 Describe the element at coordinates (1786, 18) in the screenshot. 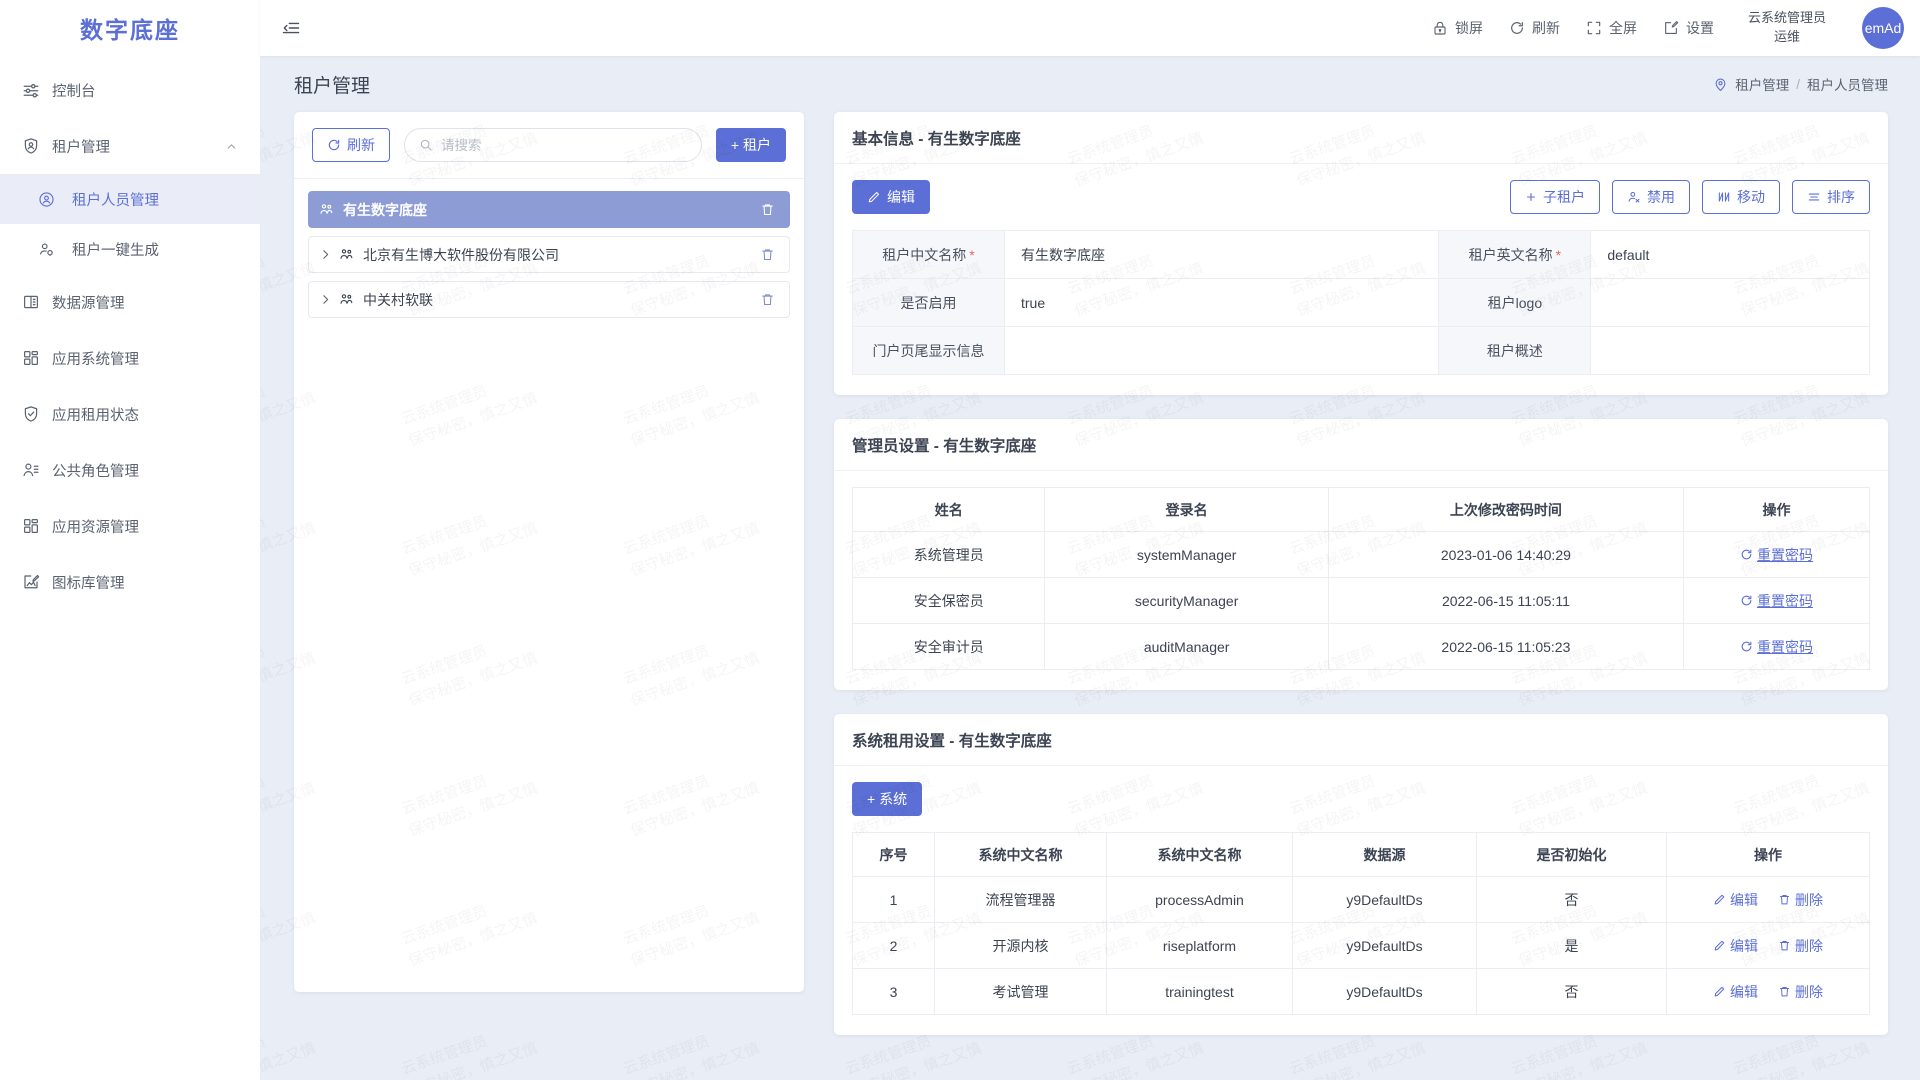

I see `user-name-line1: 云系统管理员` at that location.